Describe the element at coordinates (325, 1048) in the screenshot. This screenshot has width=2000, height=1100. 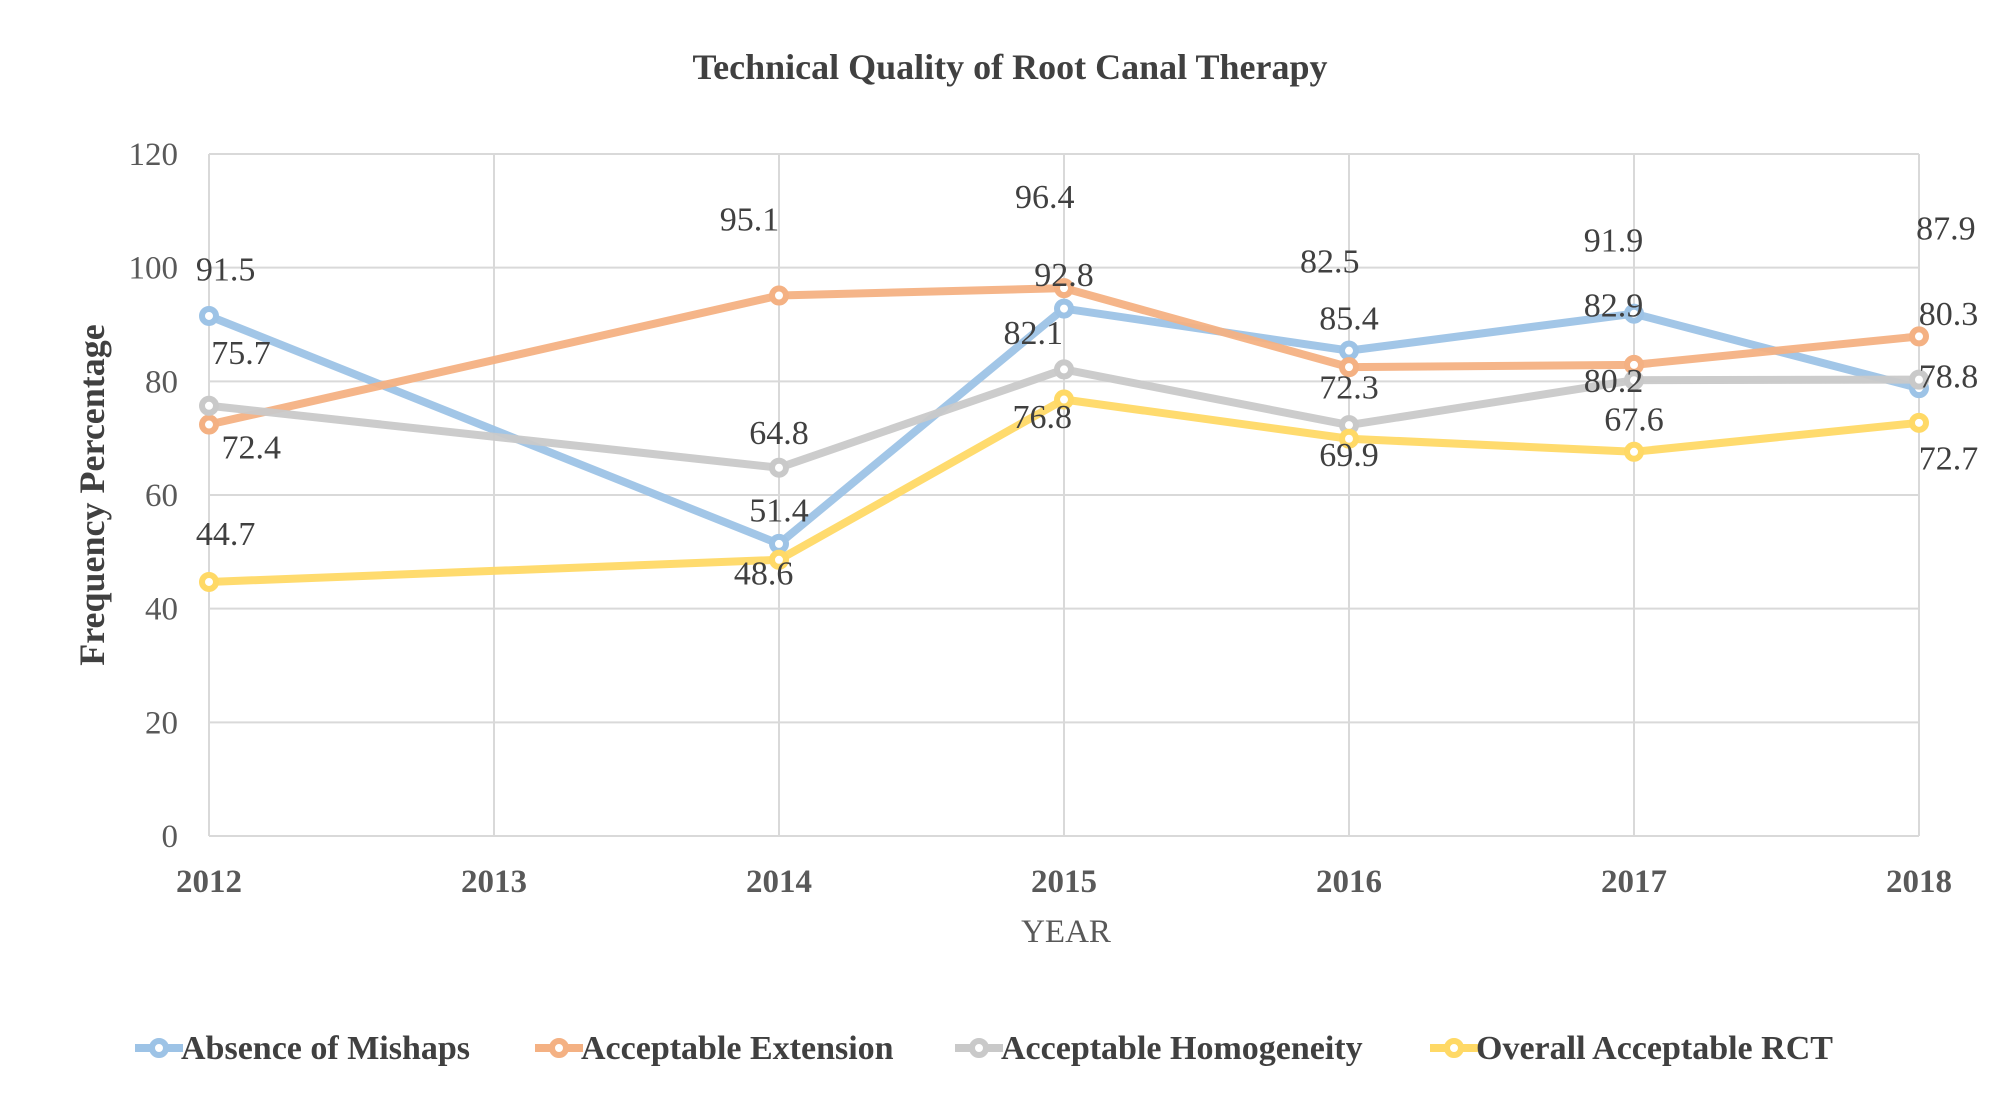
I see `legend-label: Absence of Mishaps` at that location.